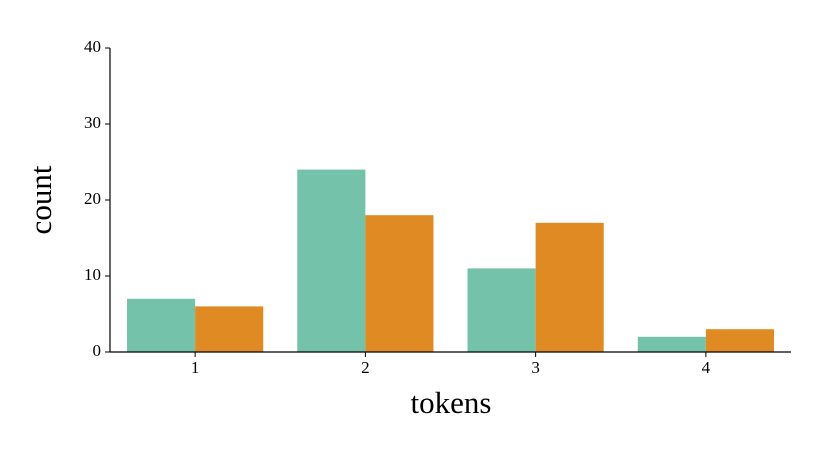 This screenshot has width=831, height=462. Describe the element at coordinates (92, 122) in the screenshot. I see `y-tick-label: 30` at that location.